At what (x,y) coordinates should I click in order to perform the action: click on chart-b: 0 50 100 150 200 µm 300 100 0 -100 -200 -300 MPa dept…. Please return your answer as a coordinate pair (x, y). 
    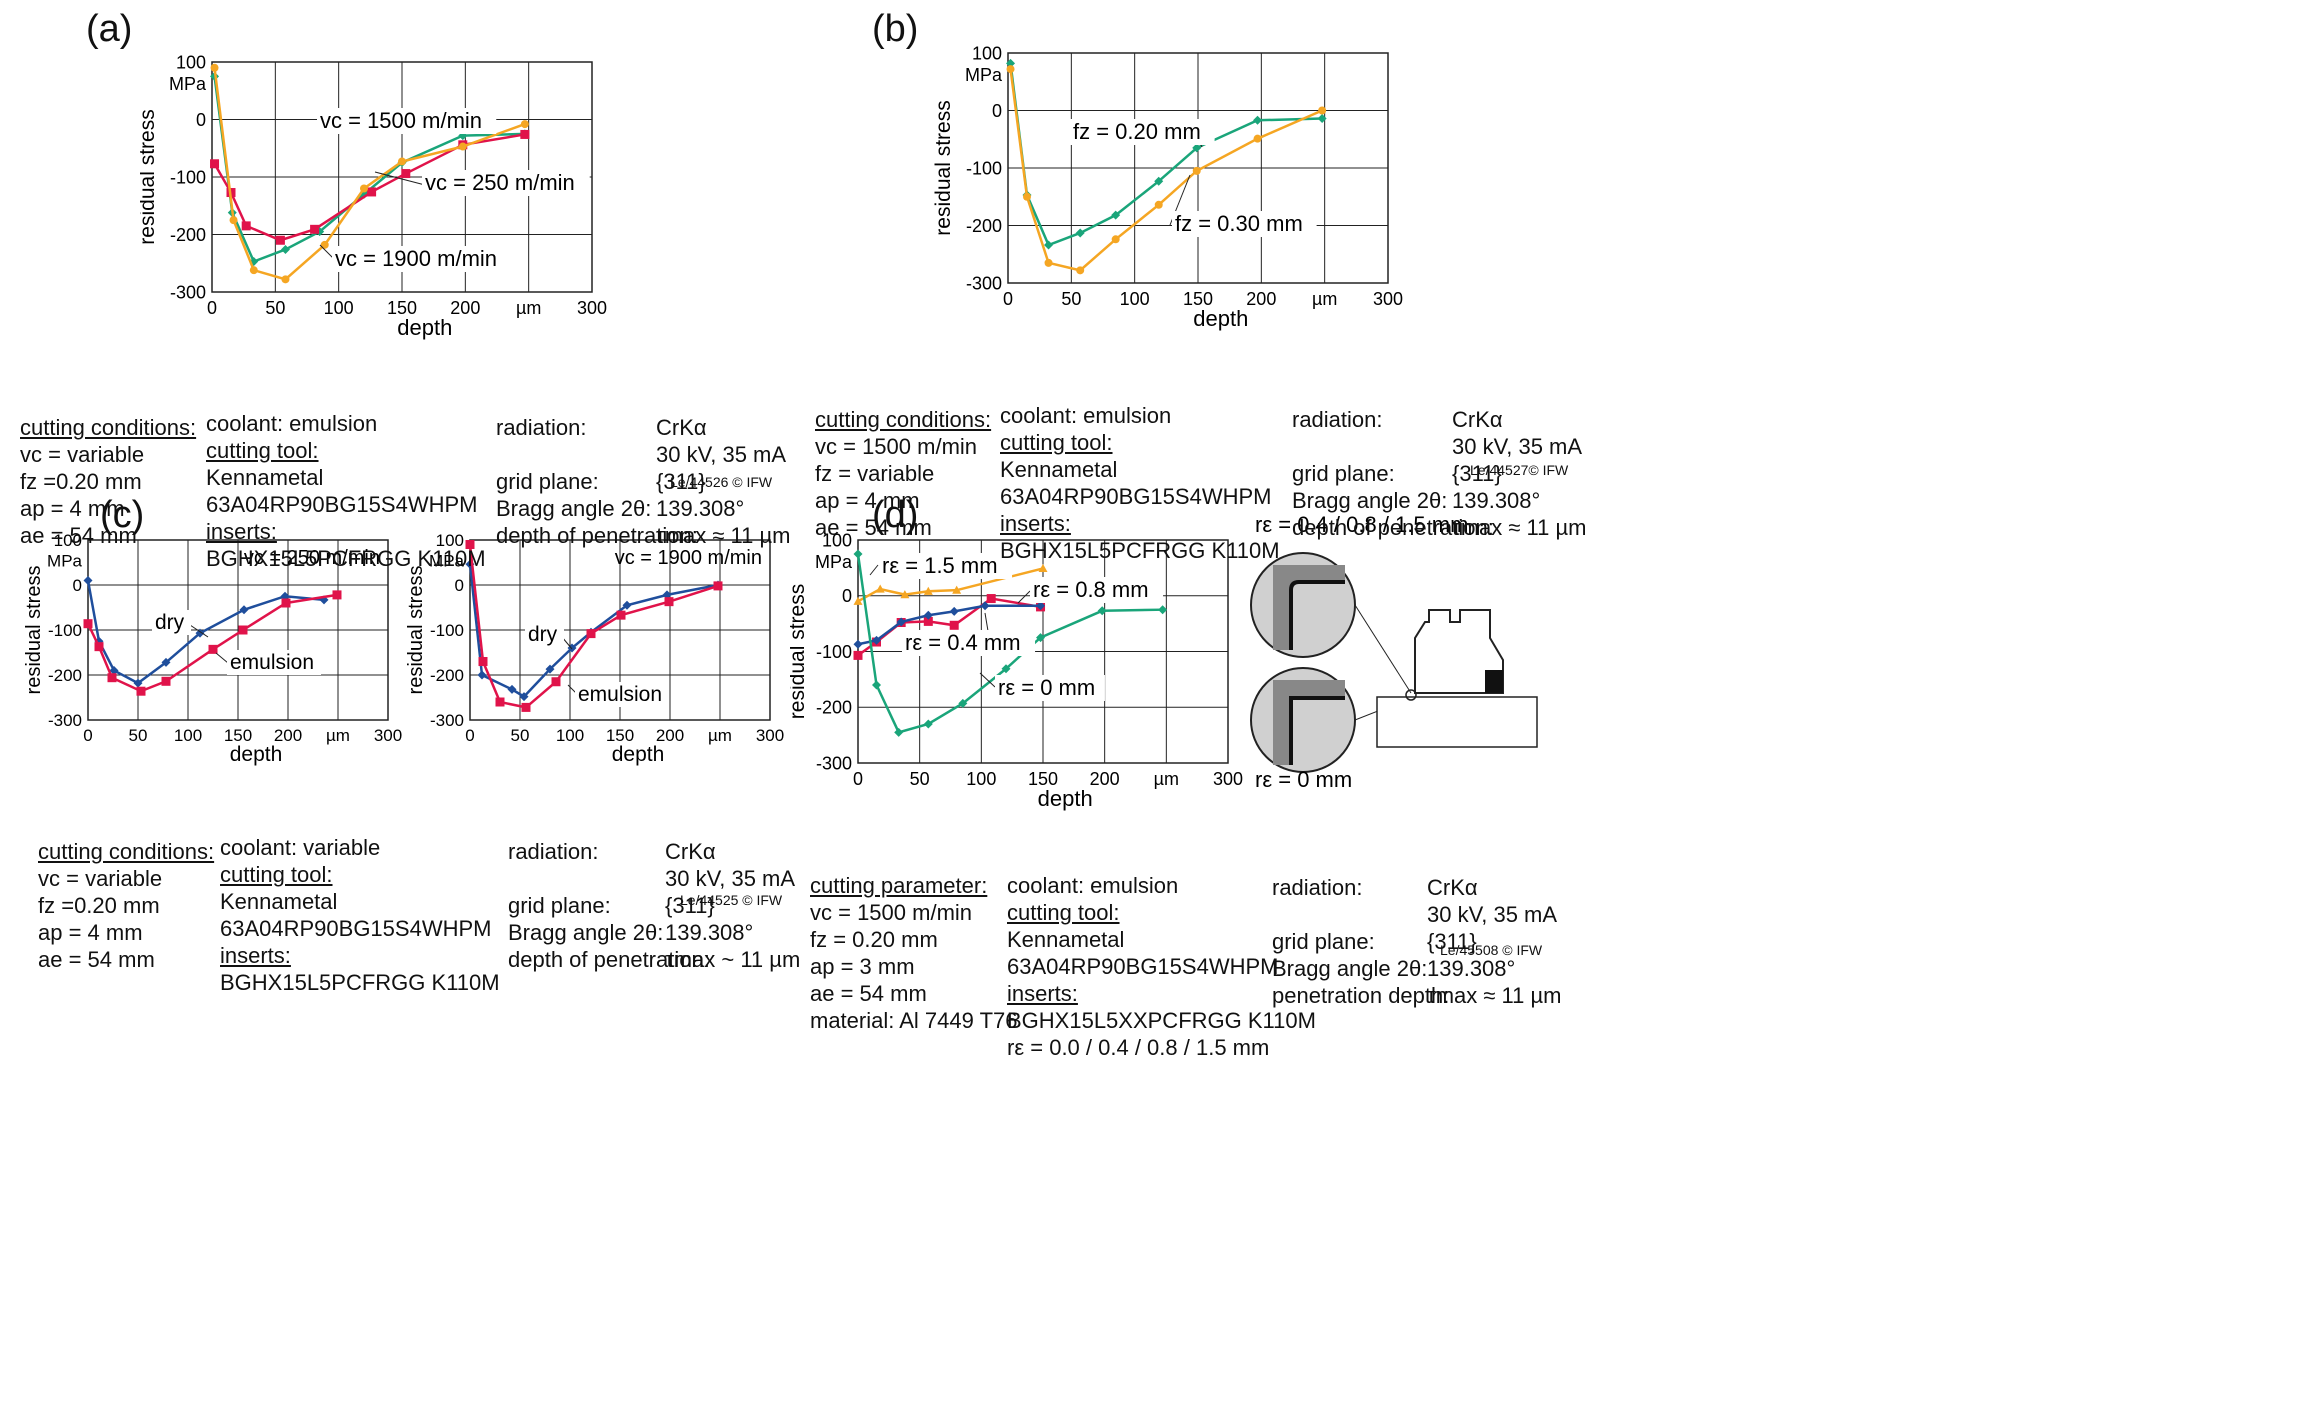
    Looking at the image, I should click on (1167, 187).